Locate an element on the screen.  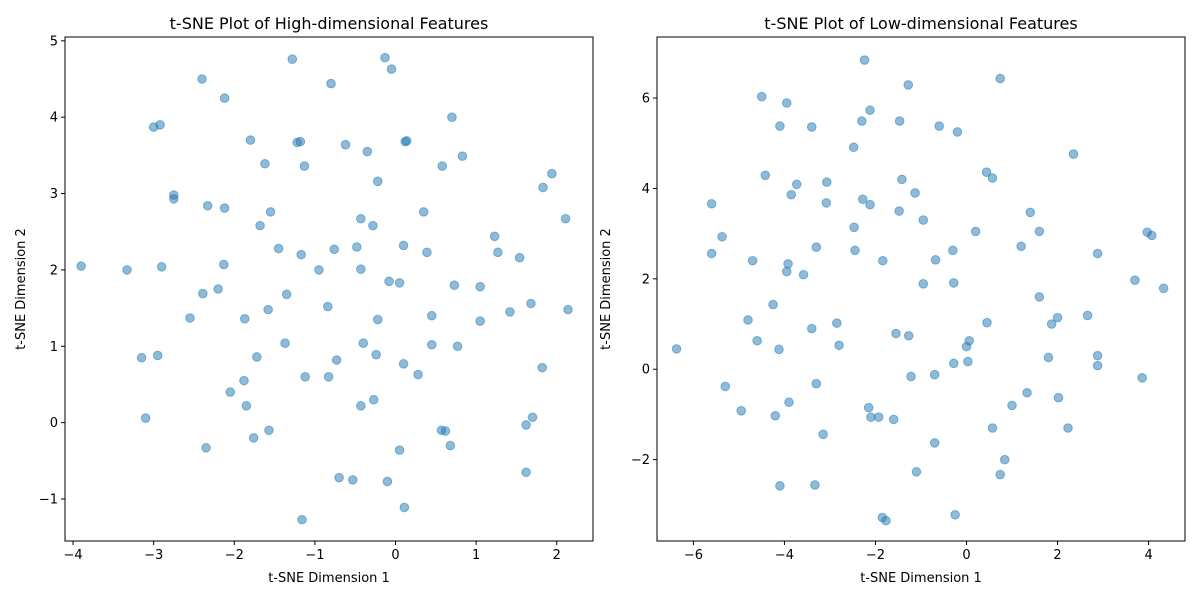
y-tick-label: 2 is located at coordinates (646, 279).